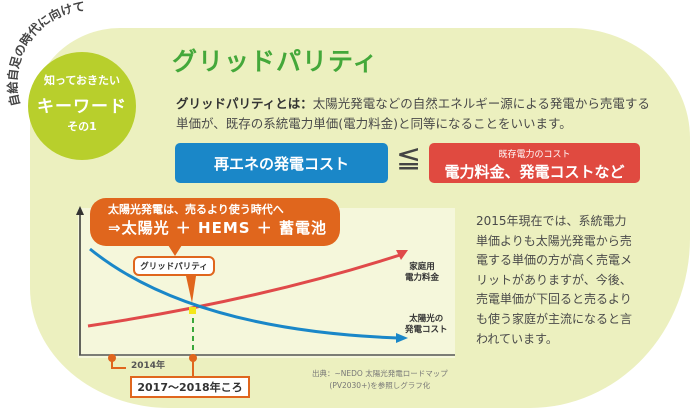 This screenshot has width=695, height=414. I want to click on keyword-badge: 知っておきたい キーワード その1, so click(82, 106).